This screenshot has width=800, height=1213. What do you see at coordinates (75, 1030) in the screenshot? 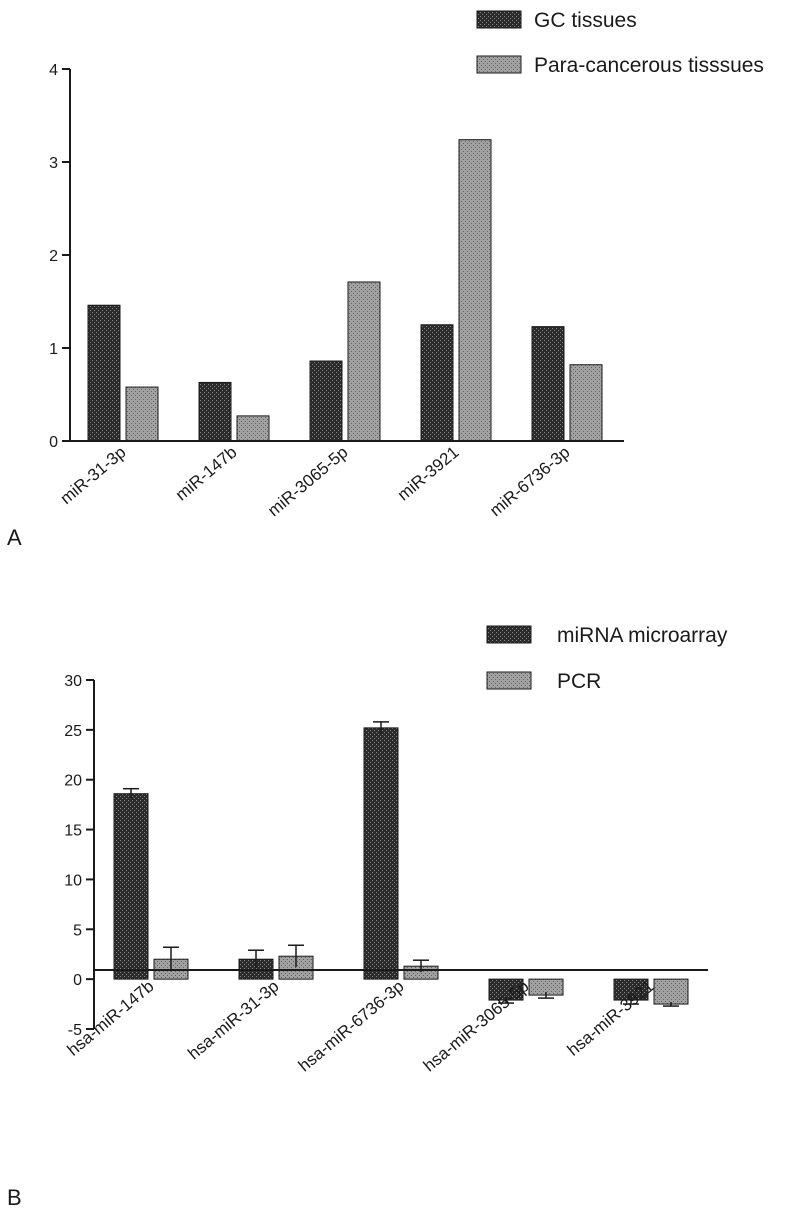
I see `y-tick-label: -5` at bounding box center [75, 1030].